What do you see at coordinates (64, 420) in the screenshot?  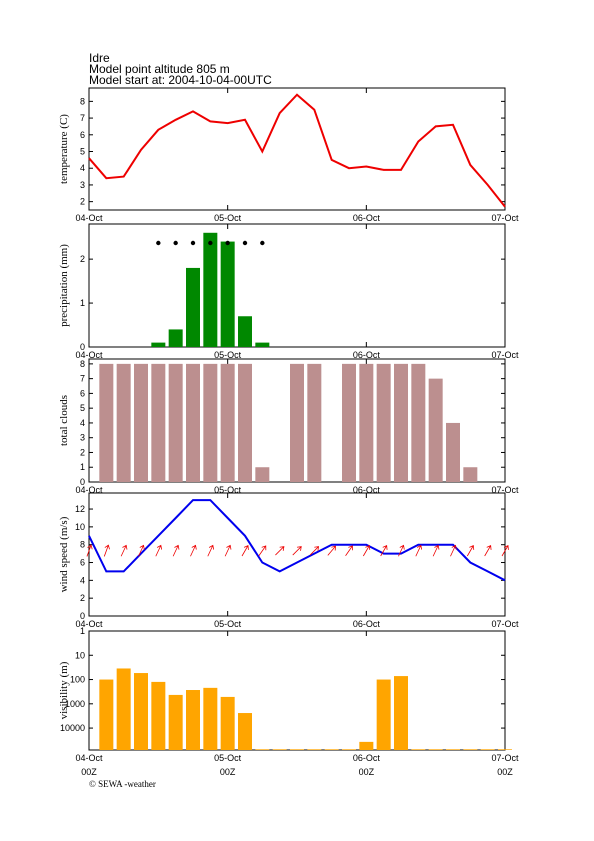 I see `y-axis-title: total clouds` at bounding box center [64, 420].